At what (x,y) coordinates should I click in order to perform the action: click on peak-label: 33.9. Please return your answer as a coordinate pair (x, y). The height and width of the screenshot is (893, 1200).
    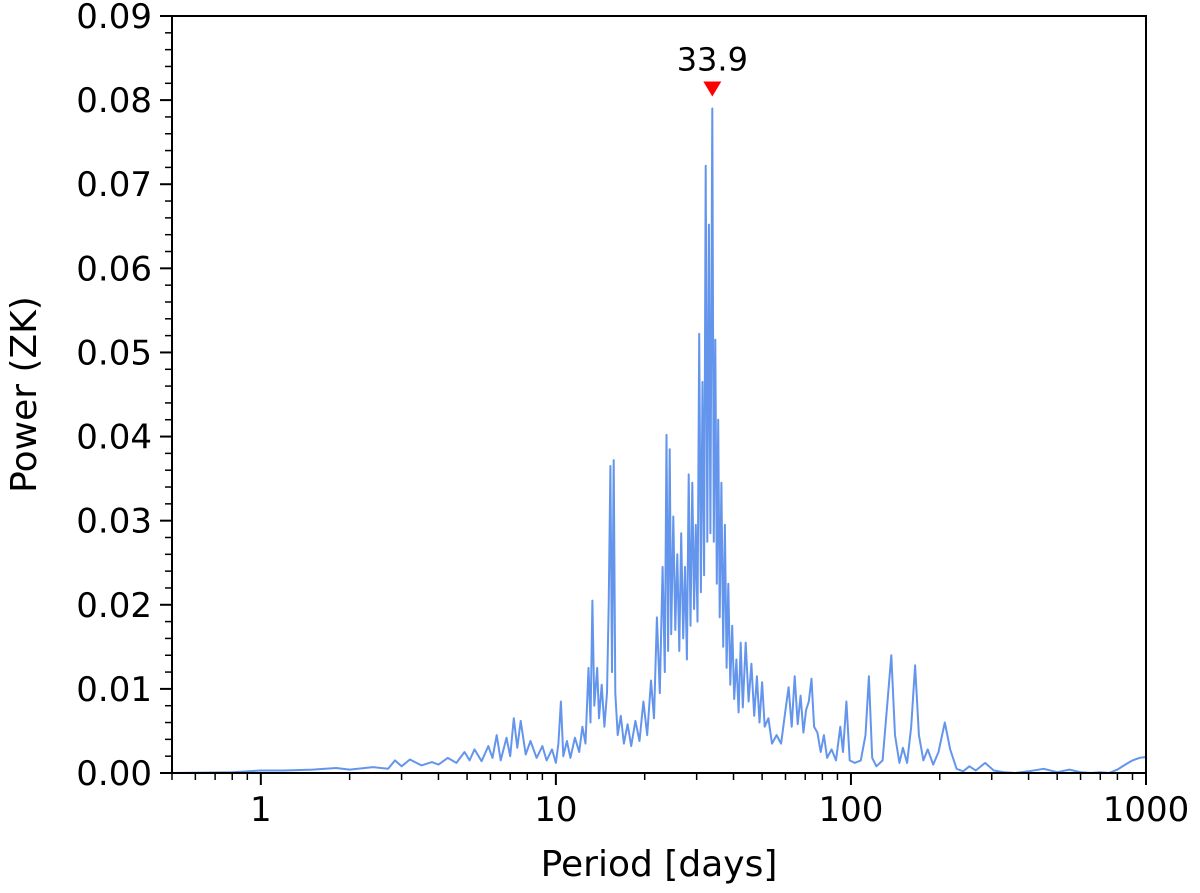
    Looking at the image, I should click on (712, 60).